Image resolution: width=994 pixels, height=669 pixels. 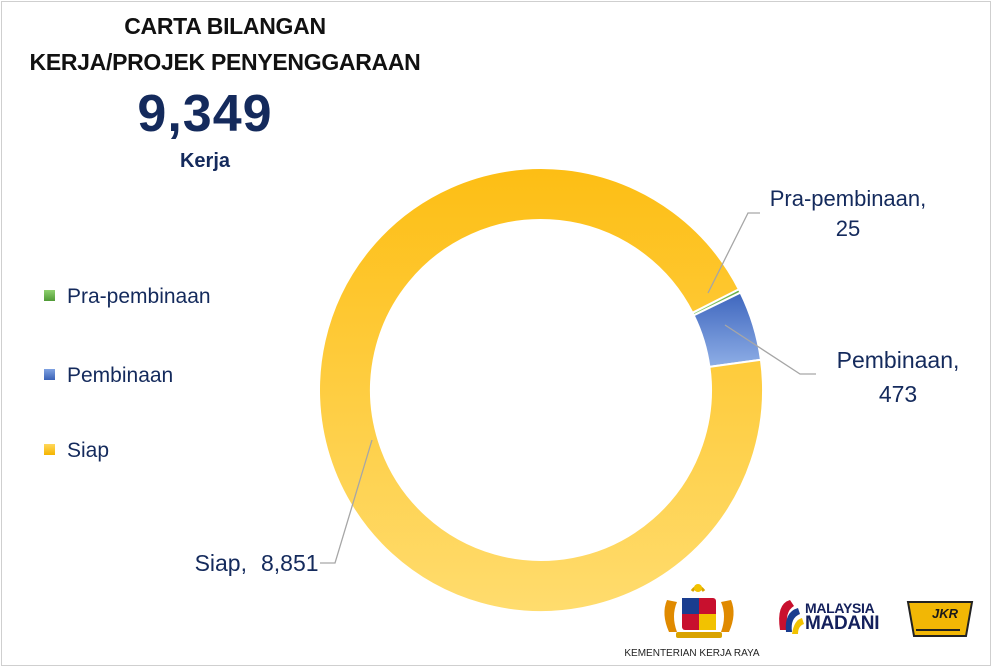 What do you see at coordinates (225, 62) in the screenshot?
I see `title-line-2: KERJA/PROJEK PENYENGGARAAN` at bounding box center [225, 62].